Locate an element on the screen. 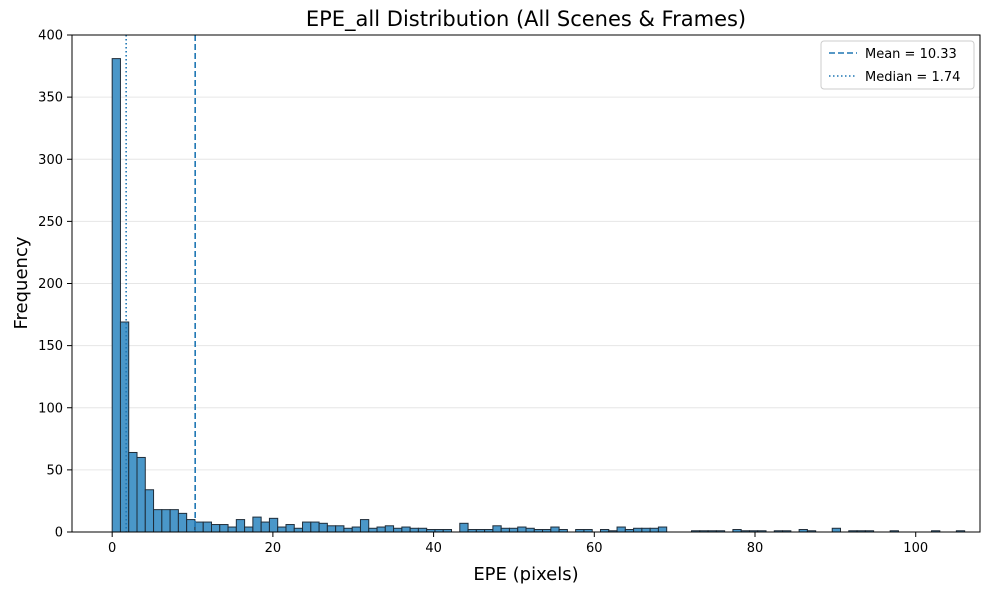 The height and width of the screenshot is (590, 989). legend-mean-label: Mean = 10.33 is located at coordinates (911, 54).